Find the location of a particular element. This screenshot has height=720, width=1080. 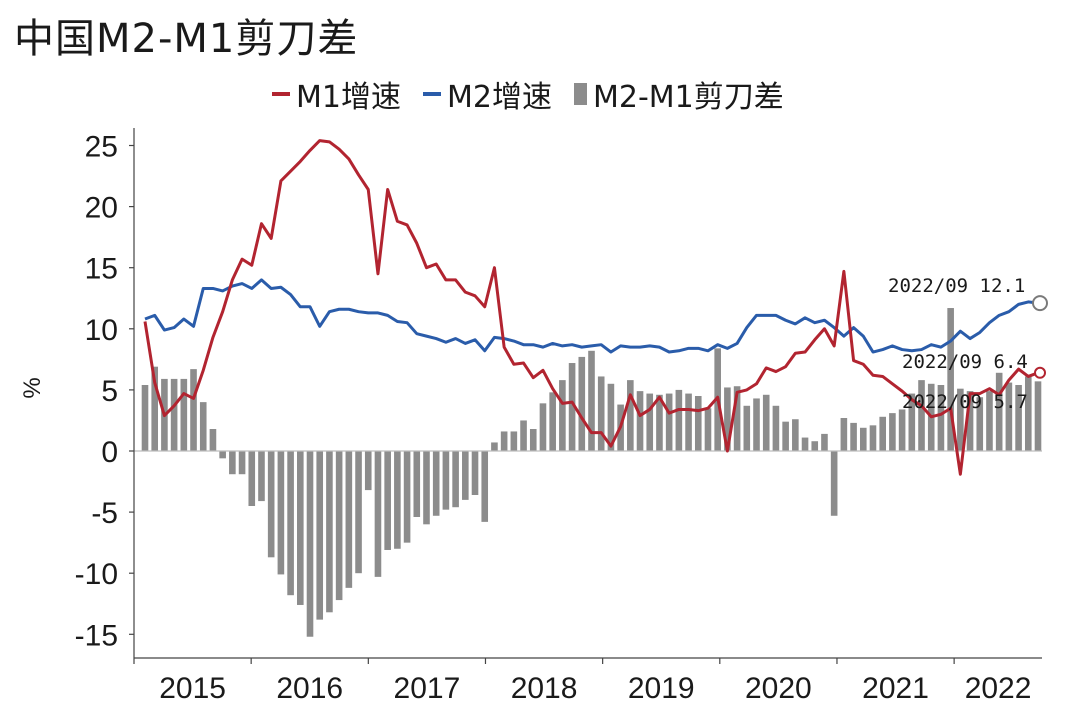

x-tick-label: 2019 is located at coordinates (661, 688).